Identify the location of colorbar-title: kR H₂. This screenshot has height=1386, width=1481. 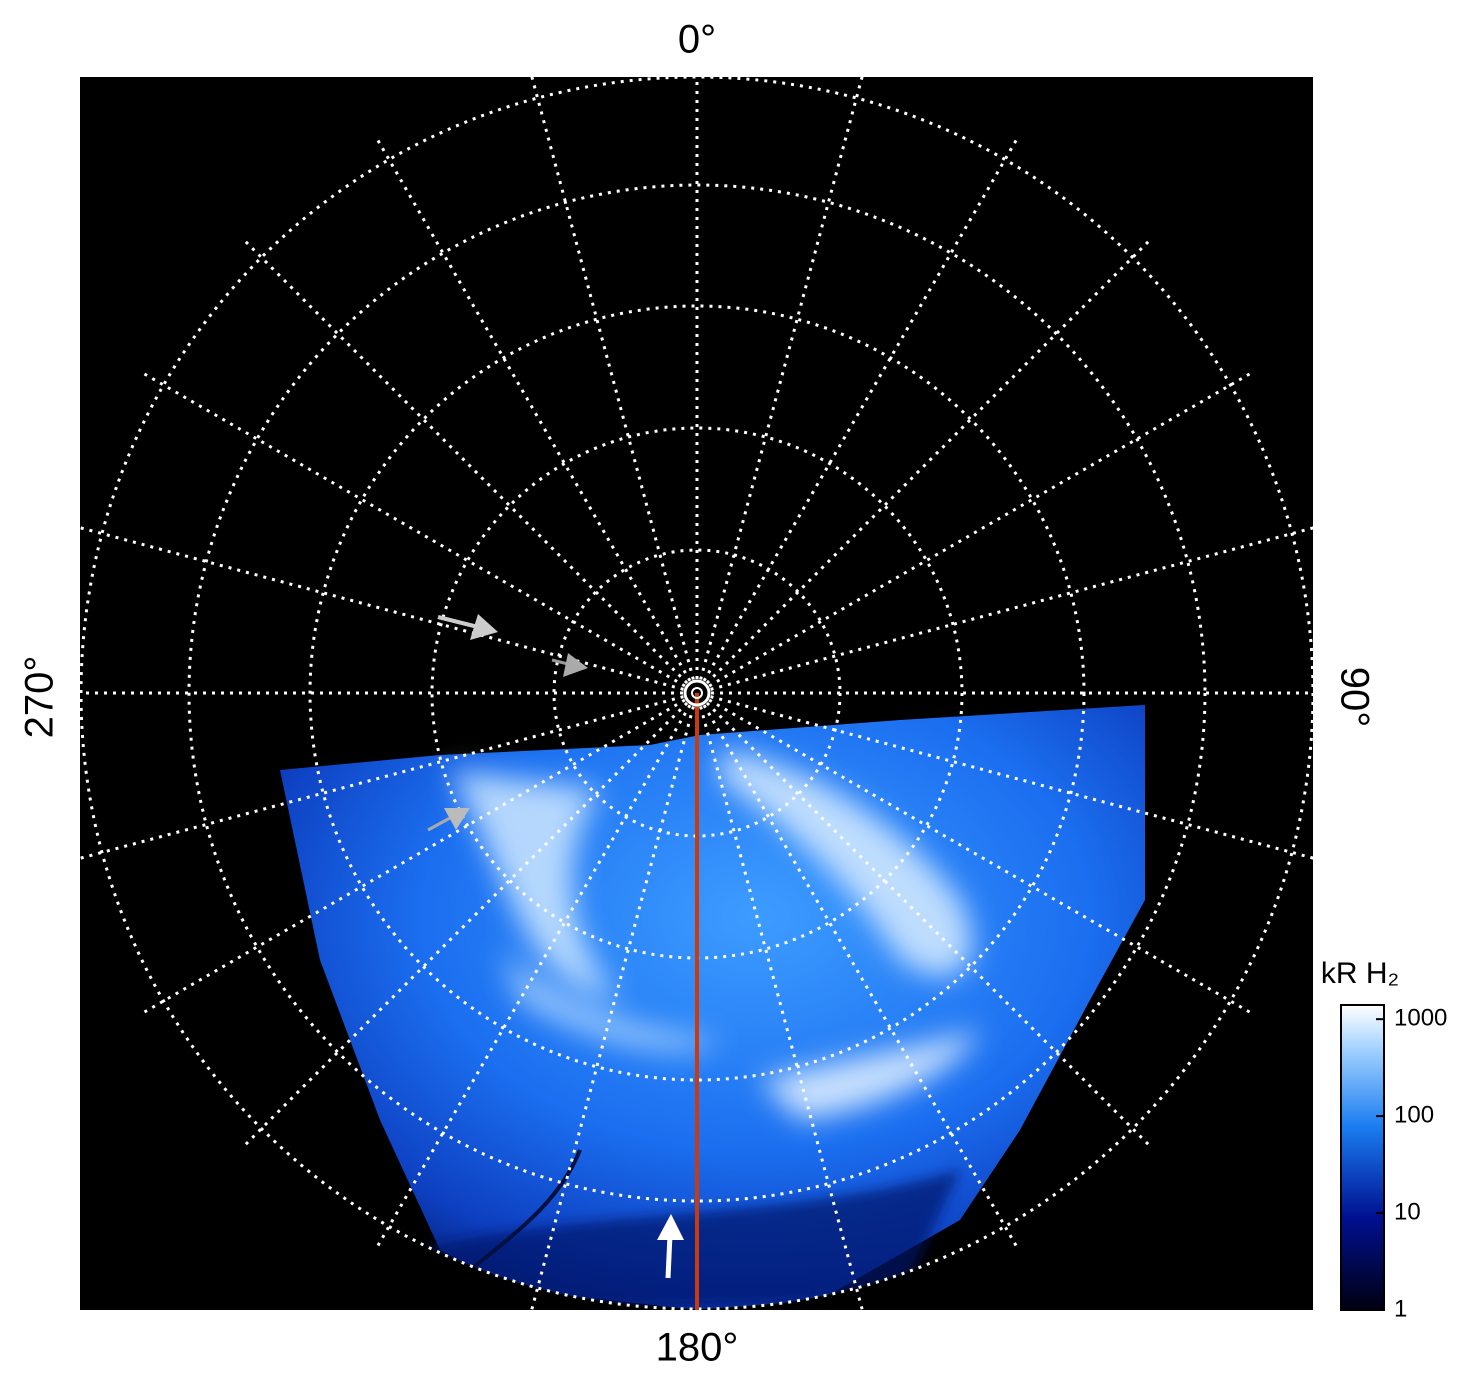
(1360, 973).